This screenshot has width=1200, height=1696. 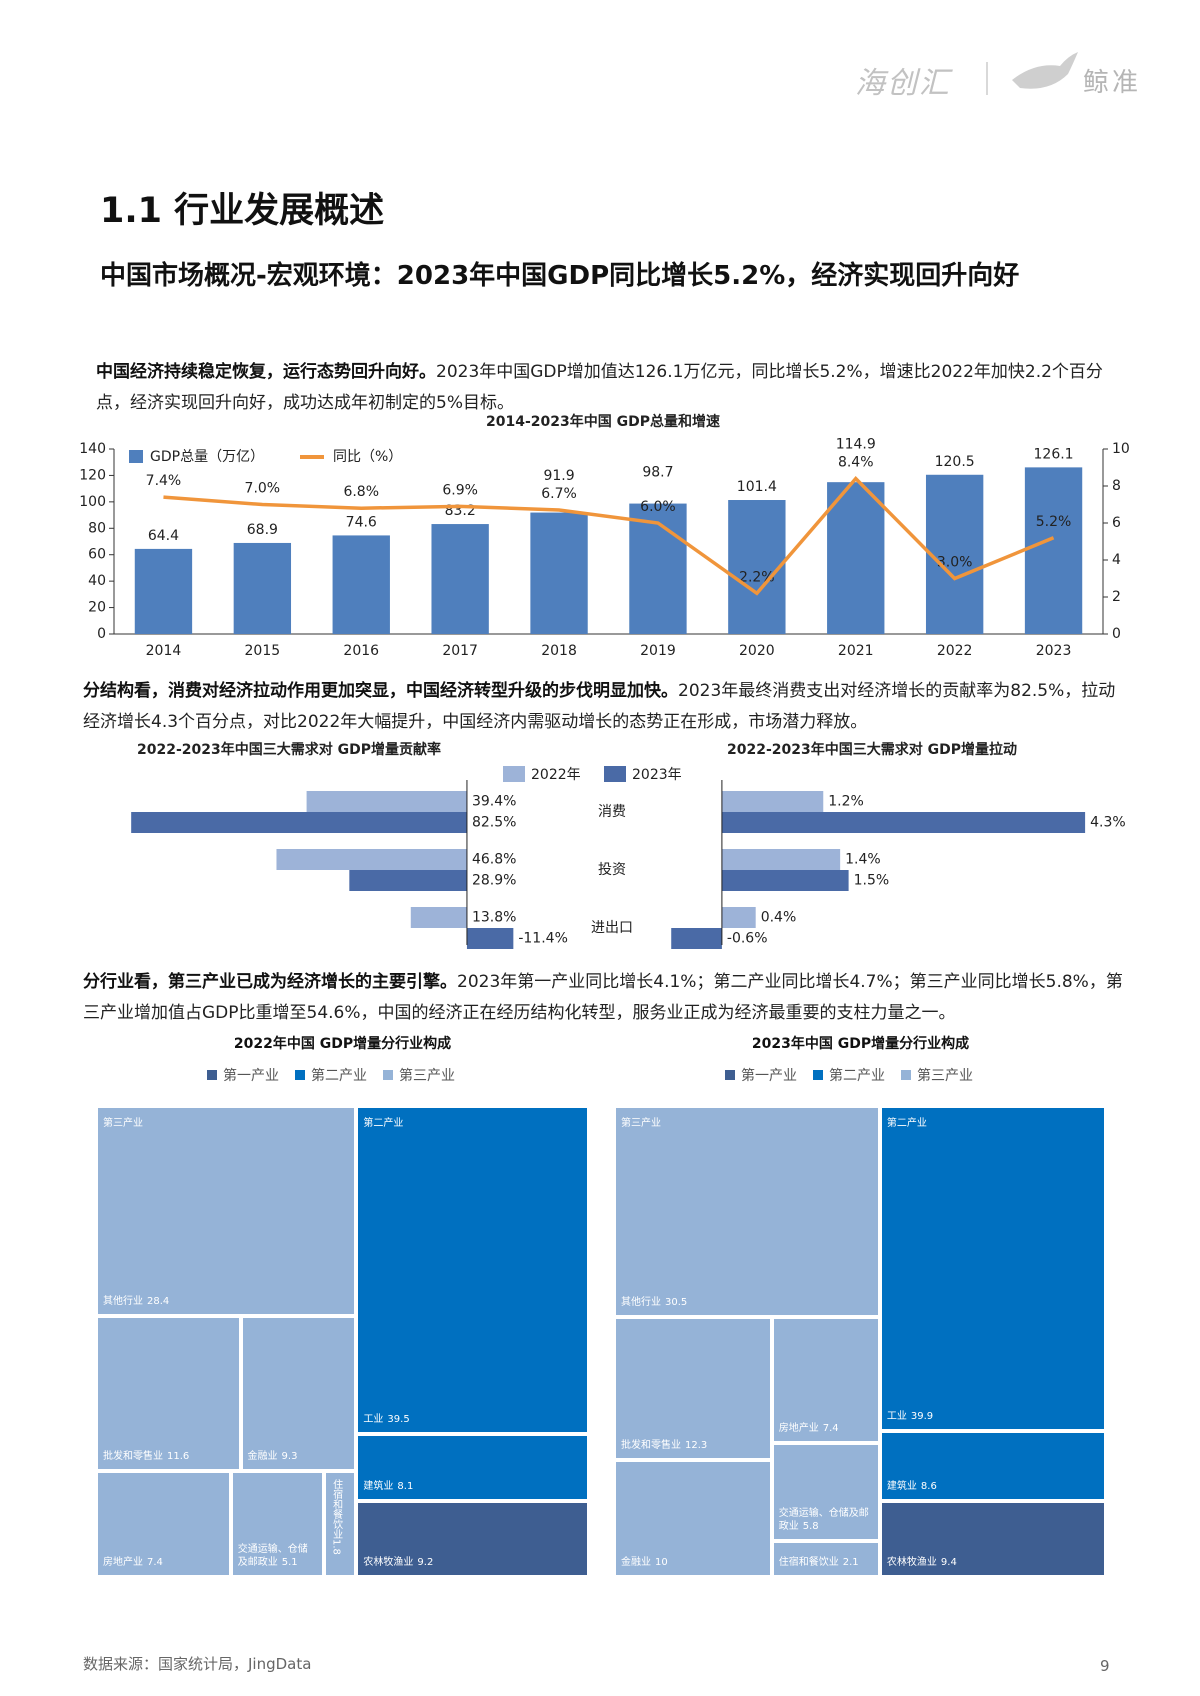 What do you see at coordinates (342, 1044) in the screenshot?
I see `chart-title: 2022年中国 GDP增量分行业构成` at bounding box center [342, 1044].